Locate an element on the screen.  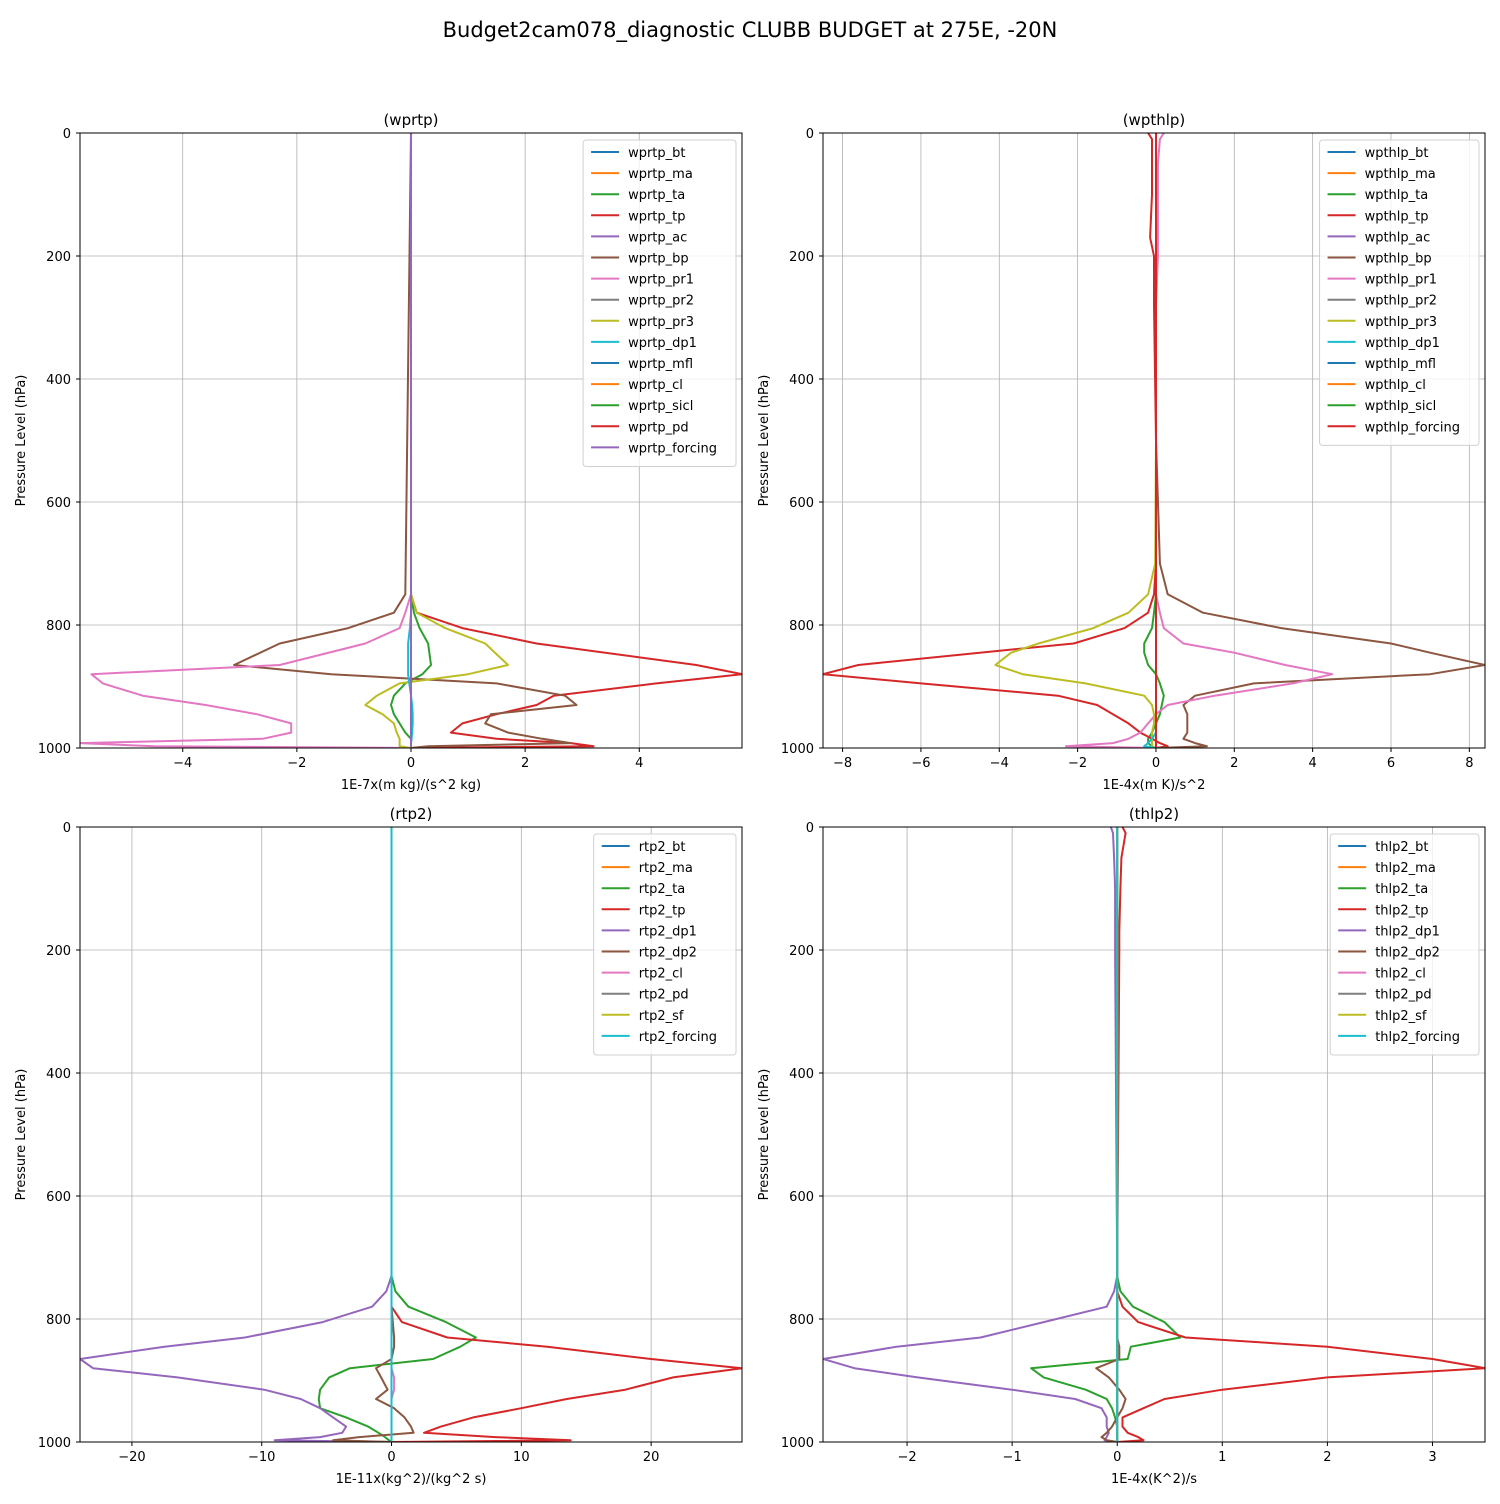
x-tick-label: 3 is located at coordinates (1432, 1457).